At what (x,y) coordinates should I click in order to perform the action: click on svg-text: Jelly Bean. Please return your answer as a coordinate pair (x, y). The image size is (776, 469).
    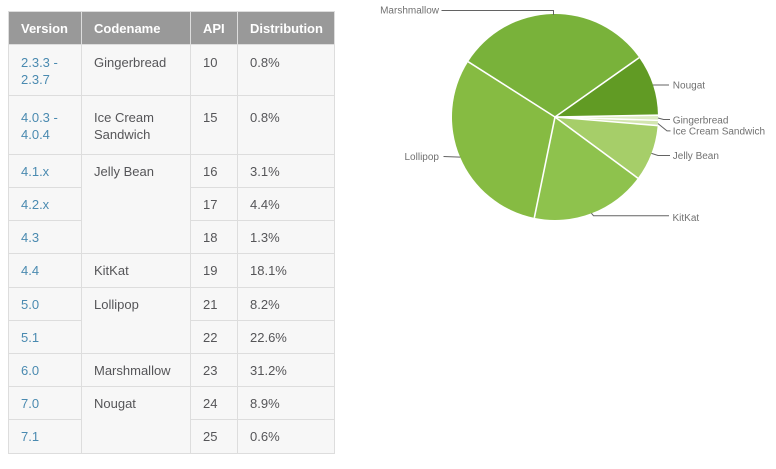
    Looking at the image, I should click on (696, 156).